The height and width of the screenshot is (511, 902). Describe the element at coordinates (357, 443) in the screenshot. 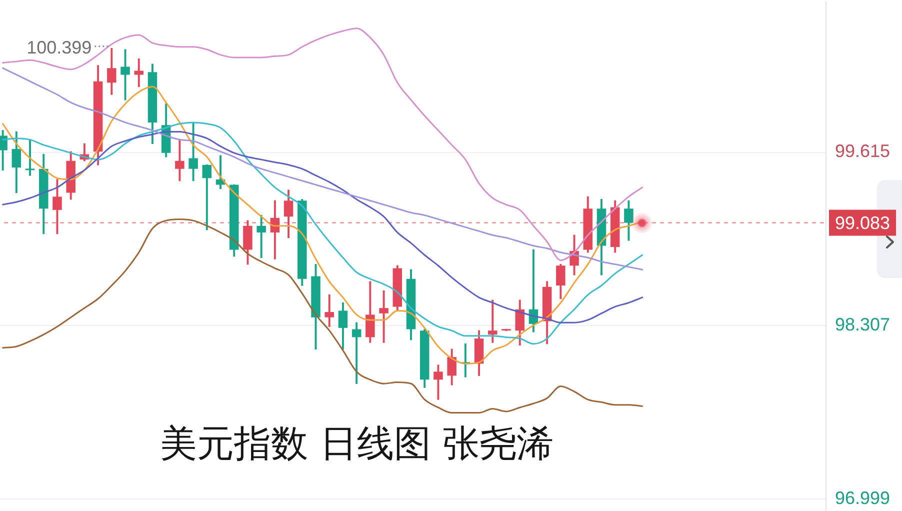

I see `text: 美元指数 日线图 张尧浠` at that location.